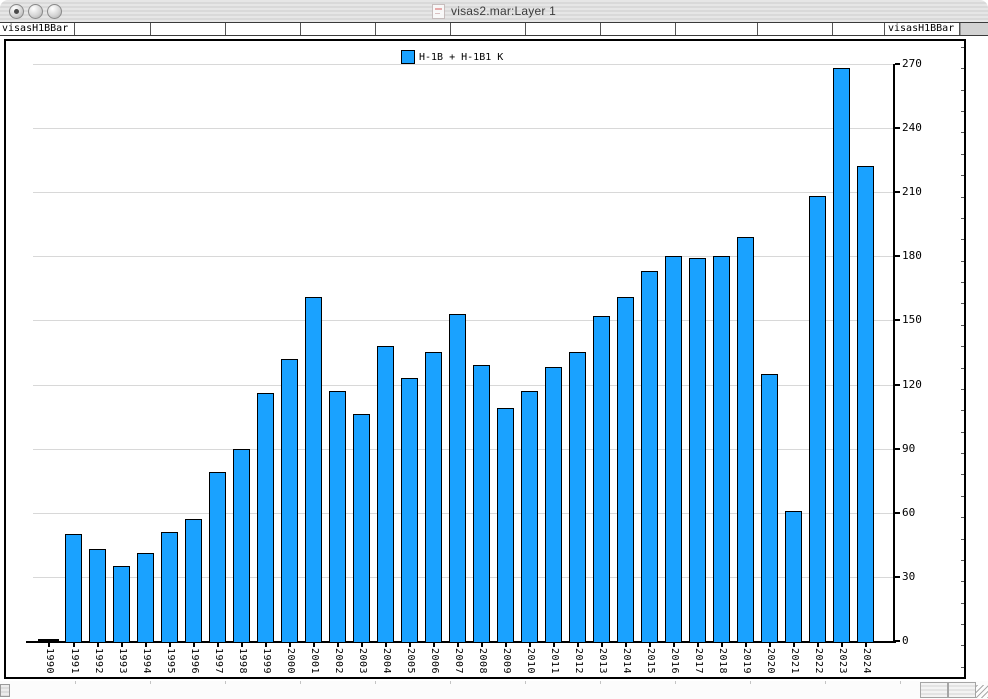  I want to click on x-axis-label-1991: 1991, so click(74, 661).